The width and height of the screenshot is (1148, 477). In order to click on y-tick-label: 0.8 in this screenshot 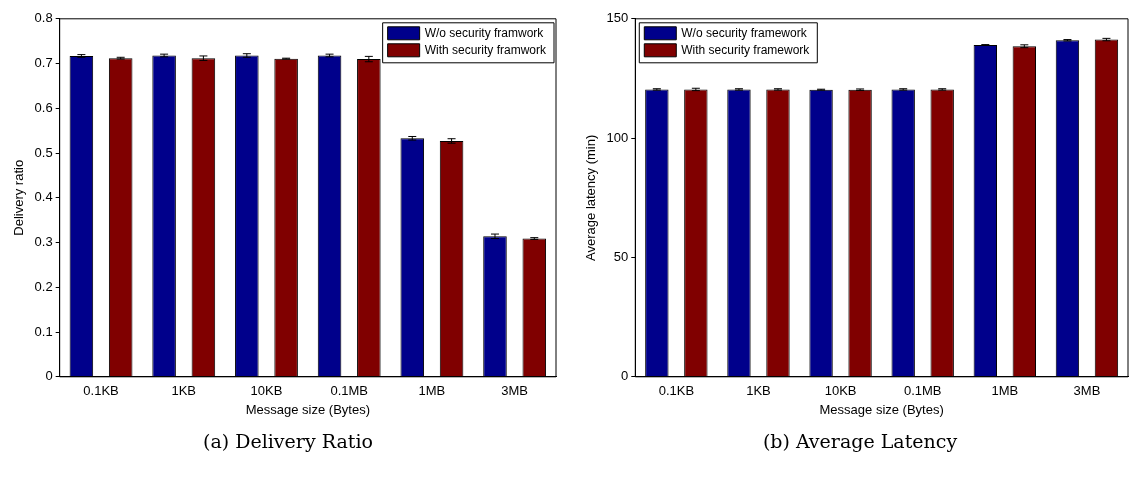, I will do `click(43, 18)`.